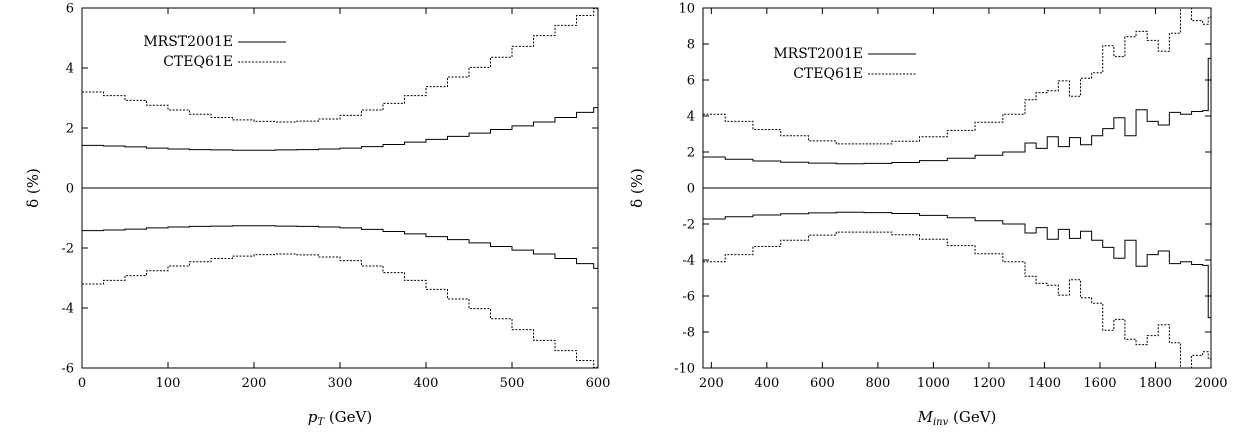 The width and height of the screenshot is (1246, 433). What do you see at coordinates (1044, 383) in the screenshot?
I see `x-tick-label: 1400` at bounding box center [1044, 383].